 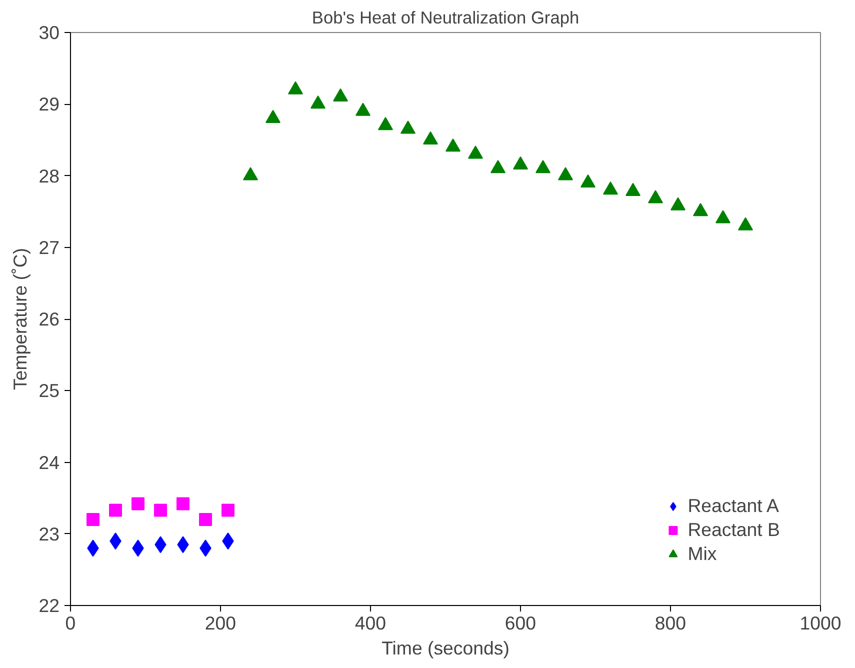 I want to click on y-tick-label: 30, so click(x=49, y=32).